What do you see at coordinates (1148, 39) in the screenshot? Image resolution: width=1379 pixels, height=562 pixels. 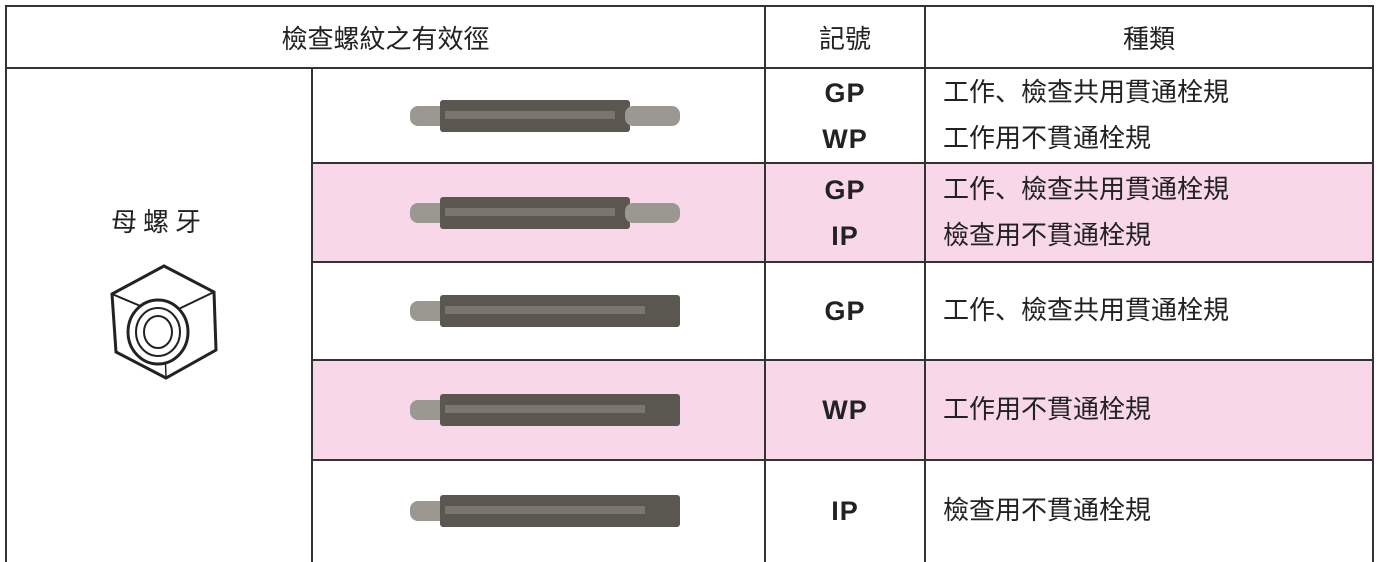 I see `header-text: 種類` at bounding box center [1148, 39].